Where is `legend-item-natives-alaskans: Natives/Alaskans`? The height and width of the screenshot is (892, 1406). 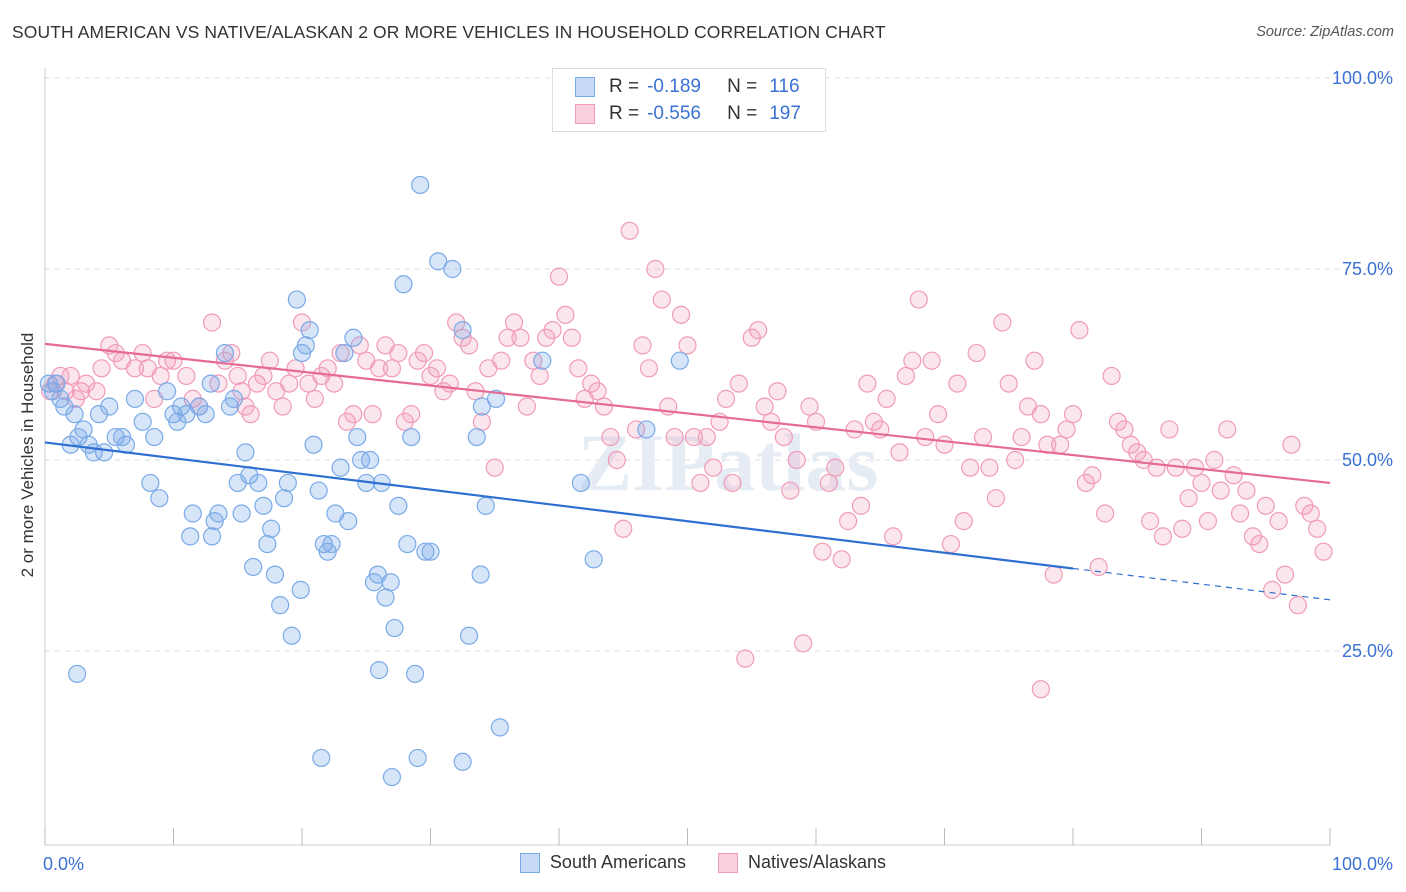
legend-item-natives-alaskans: Natives/Alaskans is located at coordinates (802, 862).